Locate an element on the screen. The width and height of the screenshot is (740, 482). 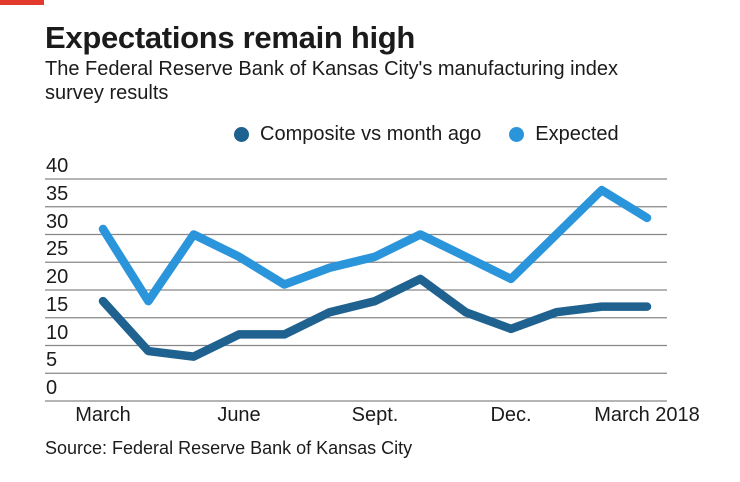
y-tick-label: 40 is located at coordinates (57, 166).